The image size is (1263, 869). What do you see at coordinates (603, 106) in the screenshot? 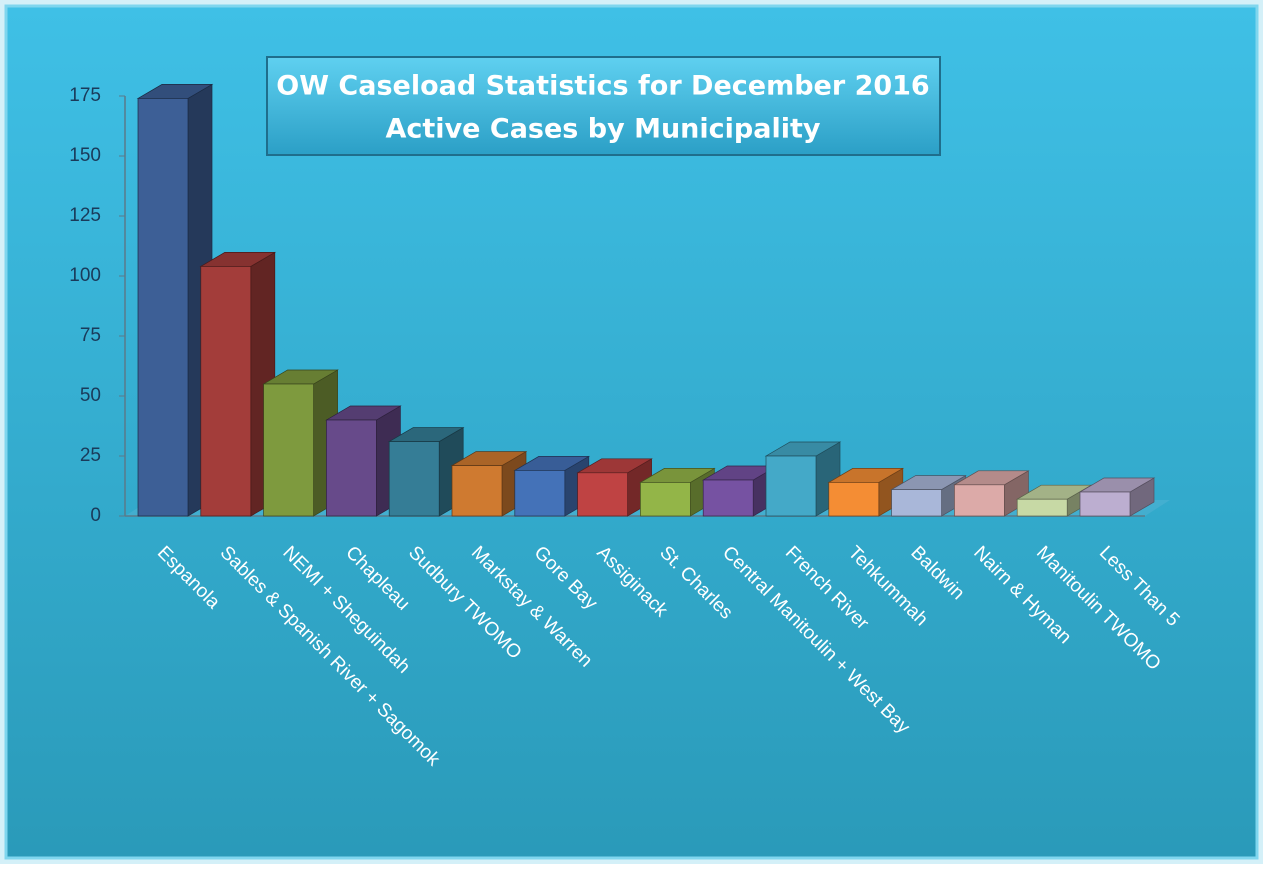
I see `title-box` at bounding box center [603, 106].